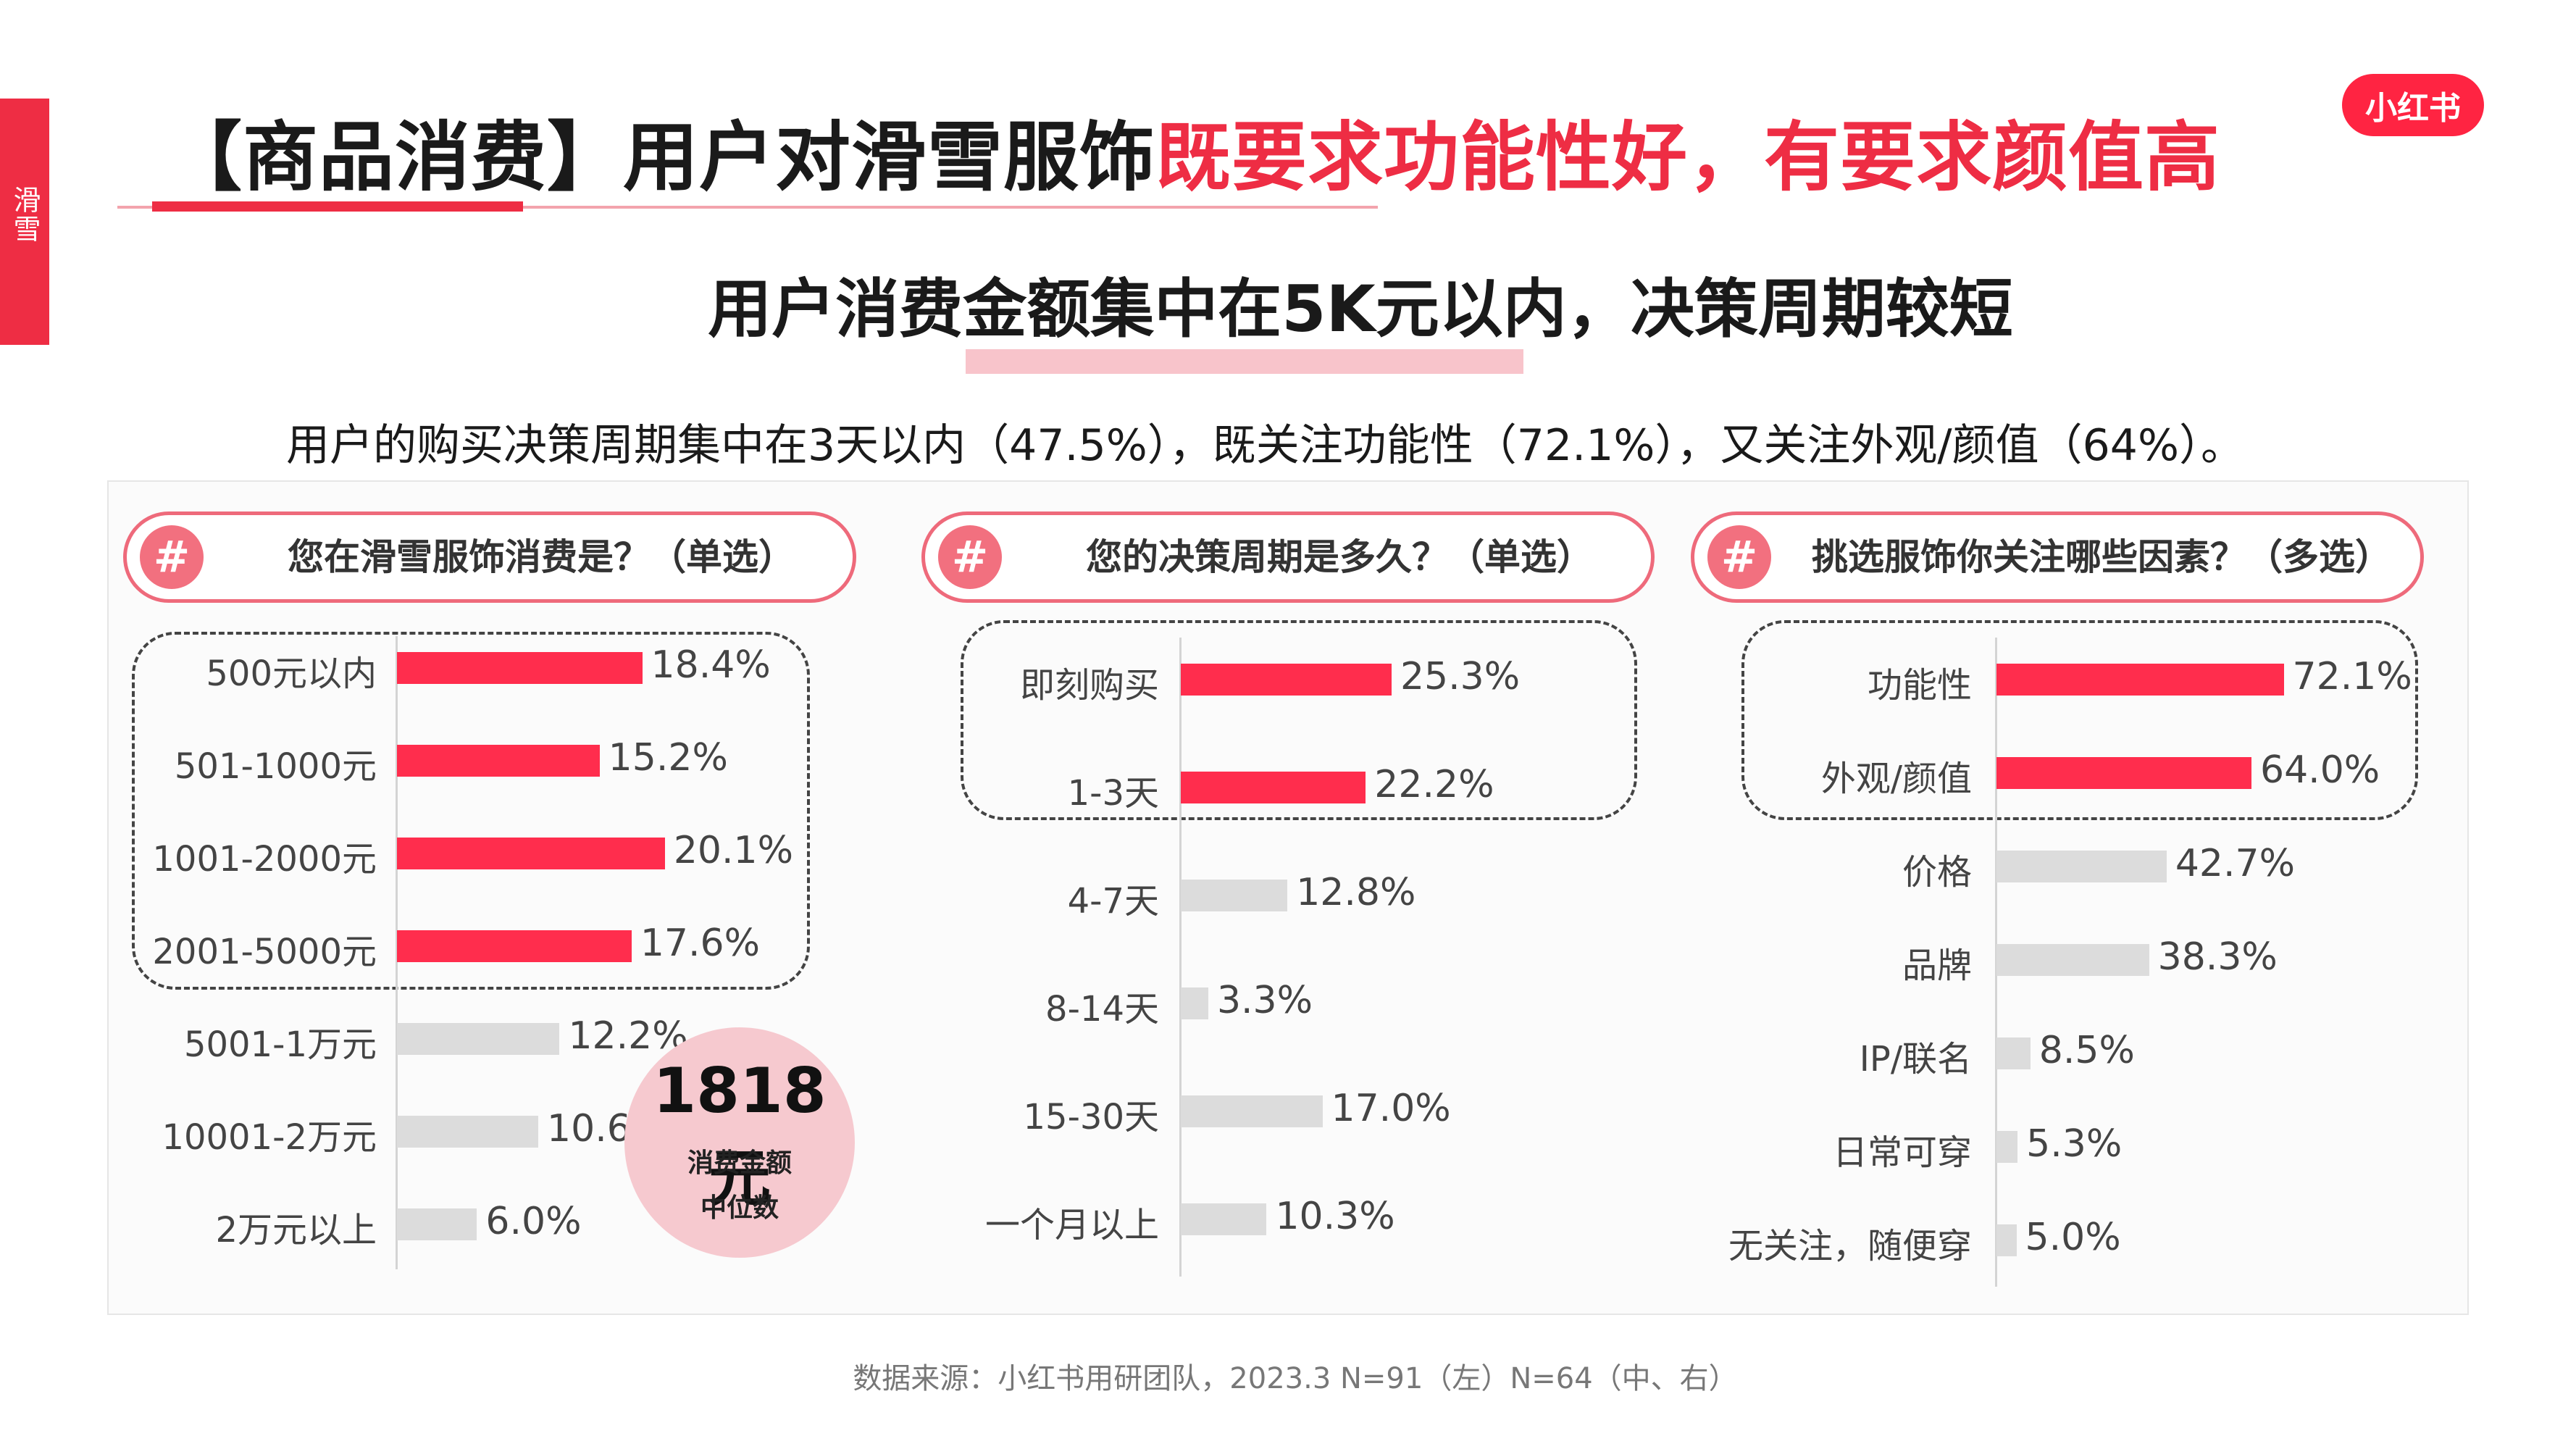 This screenshot has height=1449, width=2576. I want to click on chart-2-highlight-box, so click(2079, 720).